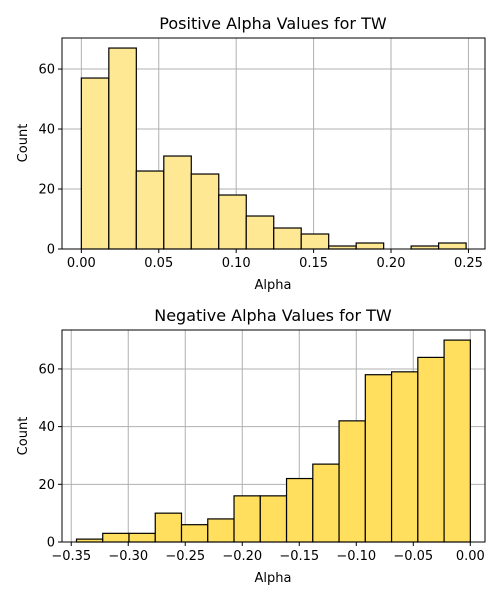  Describe the element at coordinates (313, 263) in the screenshot. I see `x-tick-label: 0.15` at that location.